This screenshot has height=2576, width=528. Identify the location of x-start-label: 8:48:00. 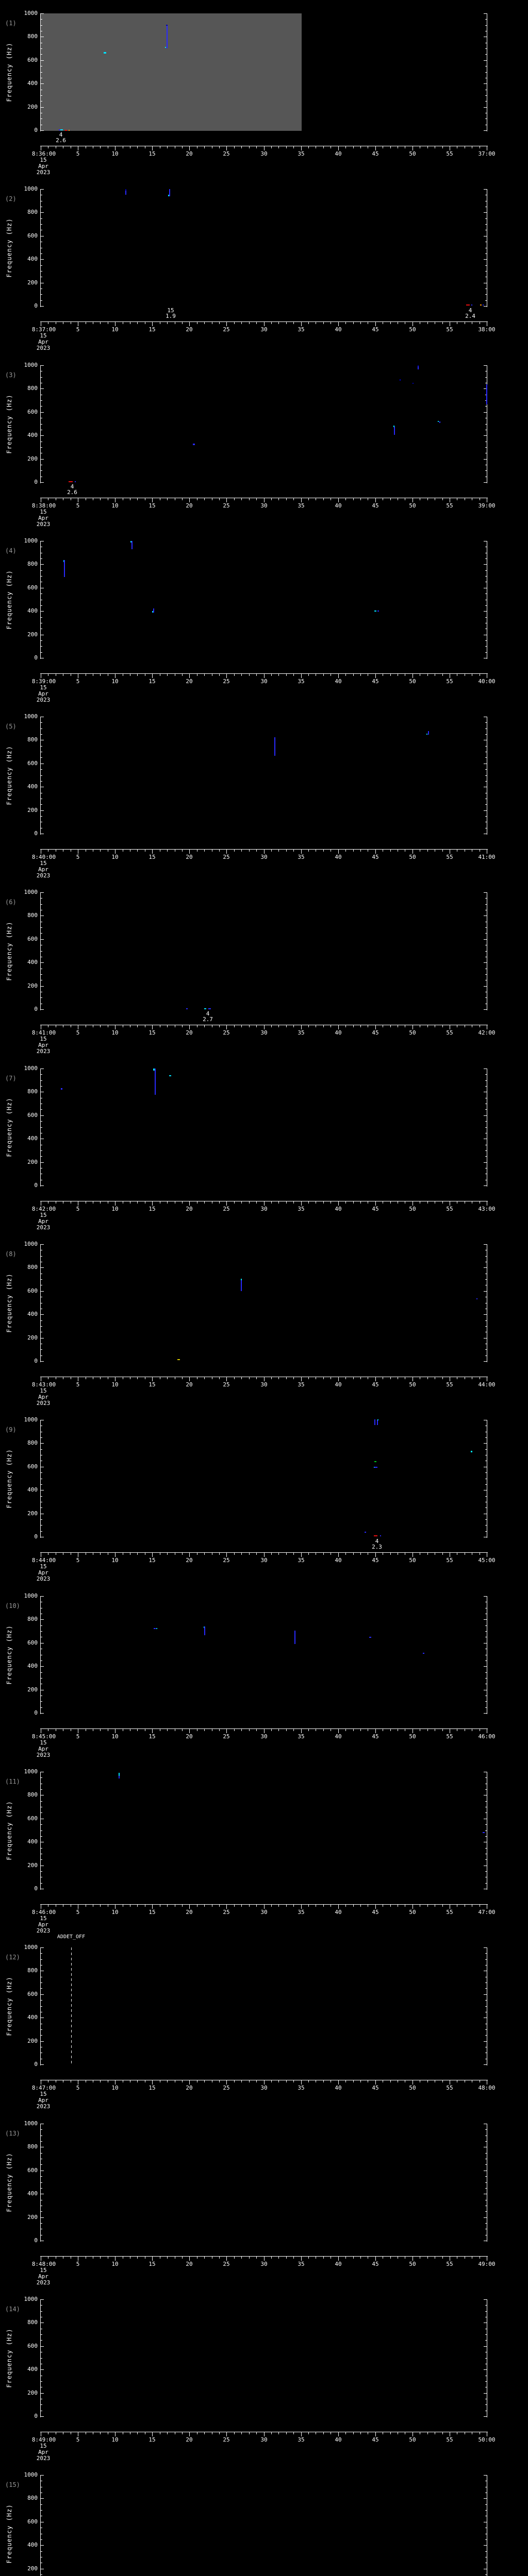
(43, 2264).